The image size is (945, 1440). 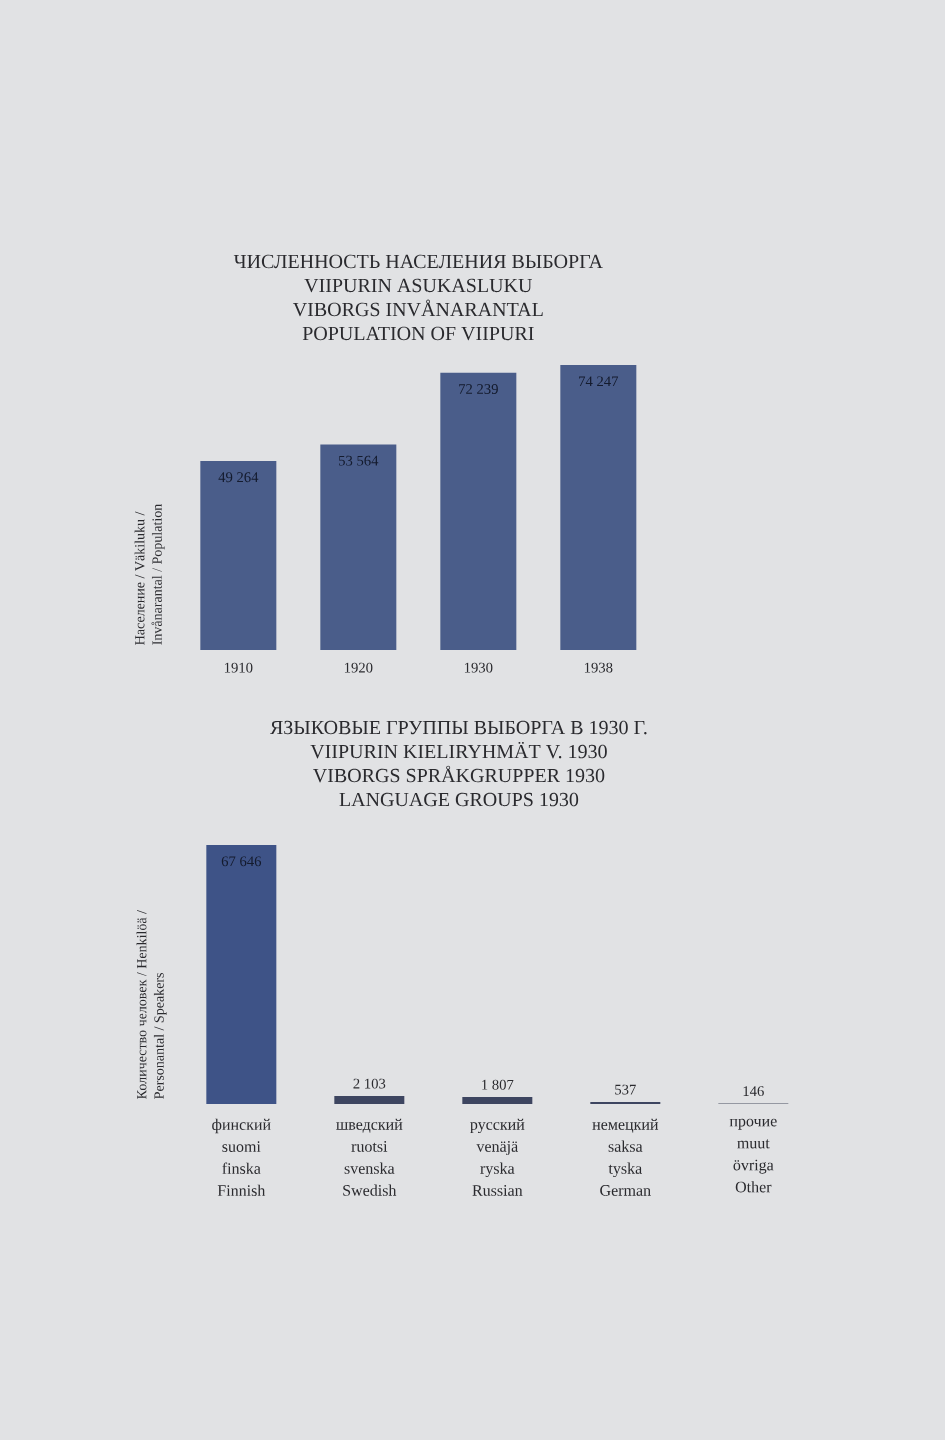 What do you see at coordinates (458, 763) in the screenshot?
I see `chart-title: ЯЗЫКОВЫЕ ГРУППЫ ВЫБОРГА В 1930 Г. VIIPURIN KIELIRYHMÄT V. 1930 VIBORGS SPRÅKGRUPPER 1930 LANGUAGE GROUPS 1930` at bounding box center [458, 763].